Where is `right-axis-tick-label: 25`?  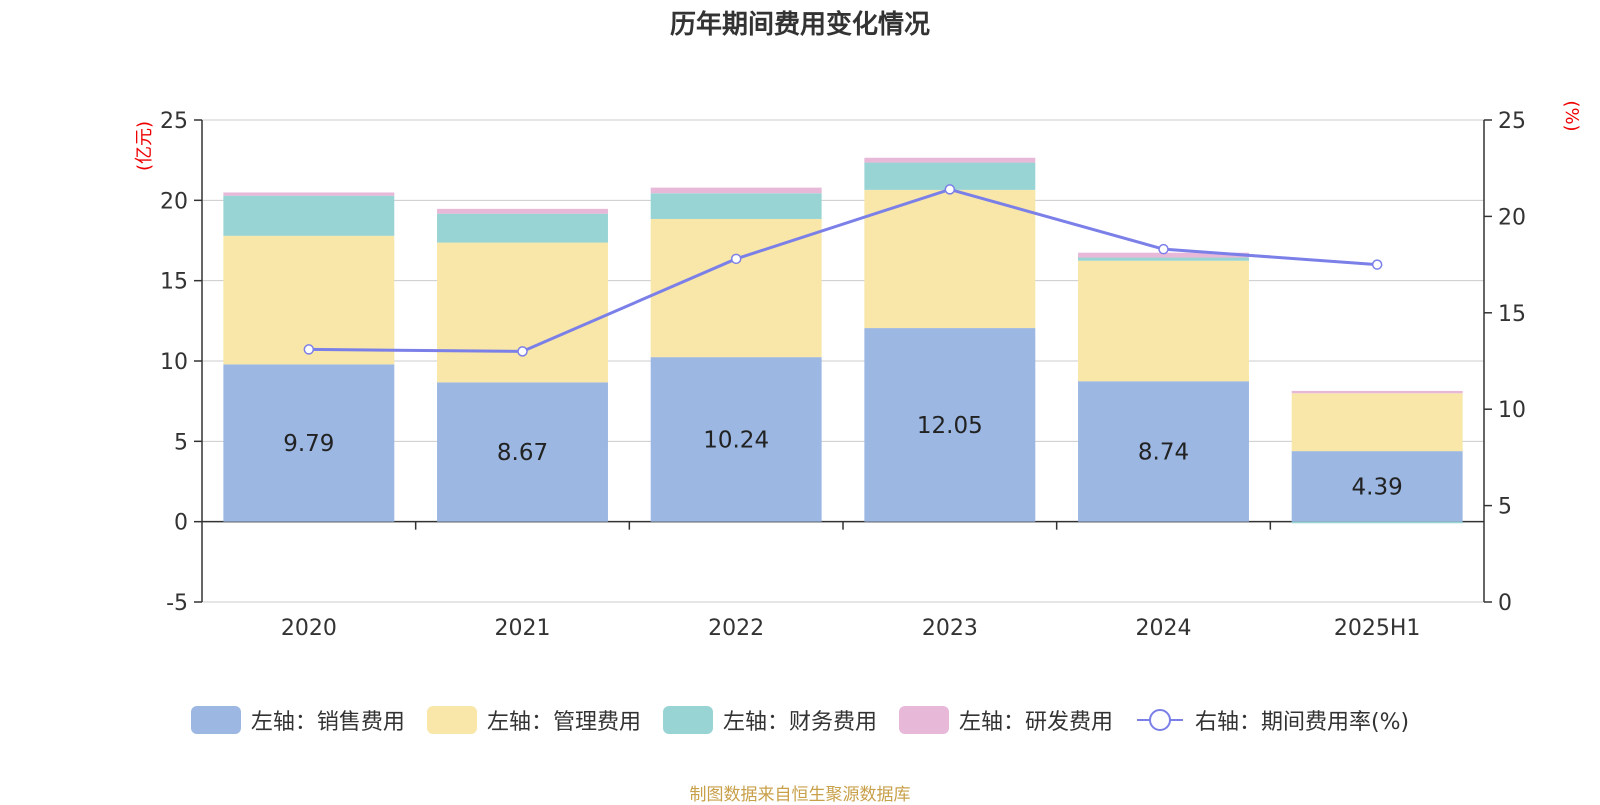 right-axis-tick-label: 25 is located at coordinates (1512, 121).